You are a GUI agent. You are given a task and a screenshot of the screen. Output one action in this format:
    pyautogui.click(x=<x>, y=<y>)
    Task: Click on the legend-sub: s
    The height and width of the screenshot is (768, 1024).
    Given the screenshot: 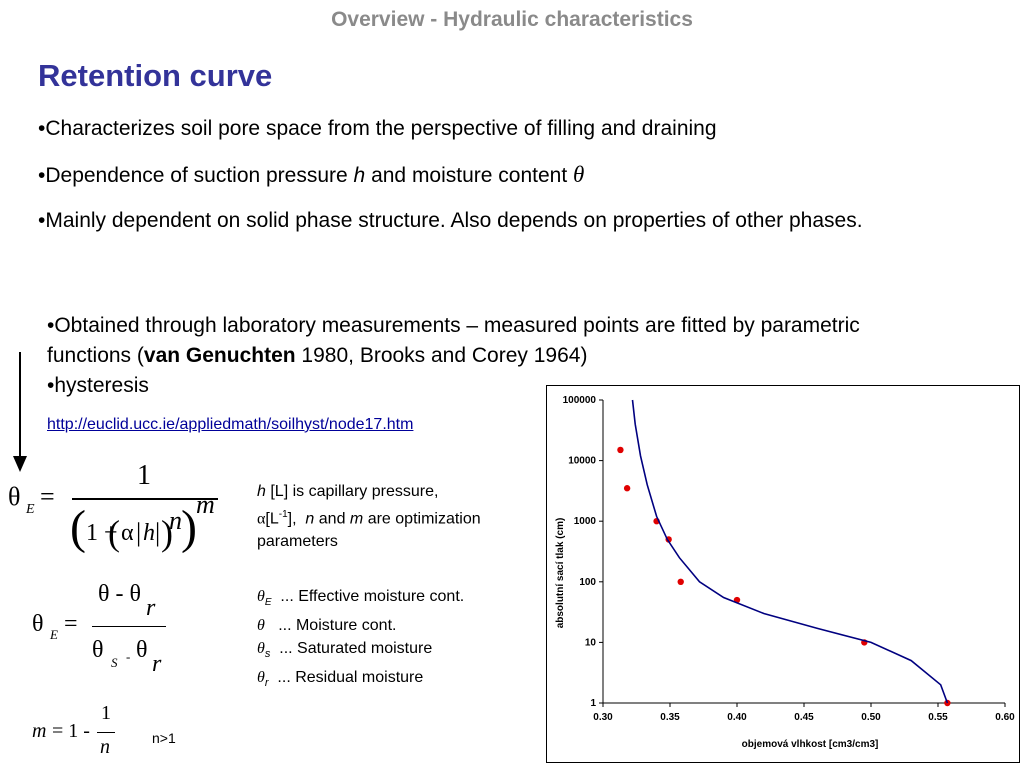 What is the action you would take?
    pyautogui.click(x=267, y=654)
    